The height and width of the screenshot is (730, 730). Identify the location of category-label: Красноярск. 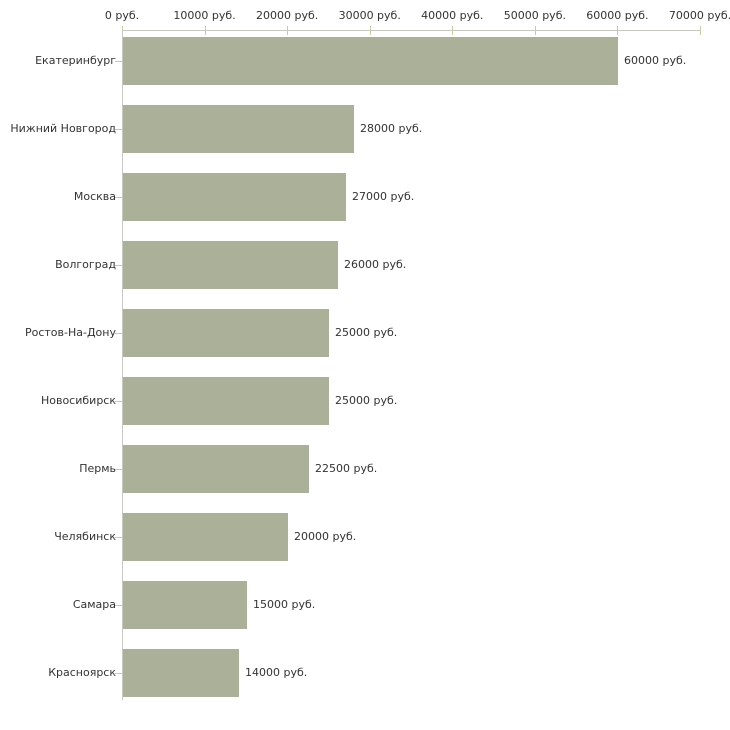
(82, 672).